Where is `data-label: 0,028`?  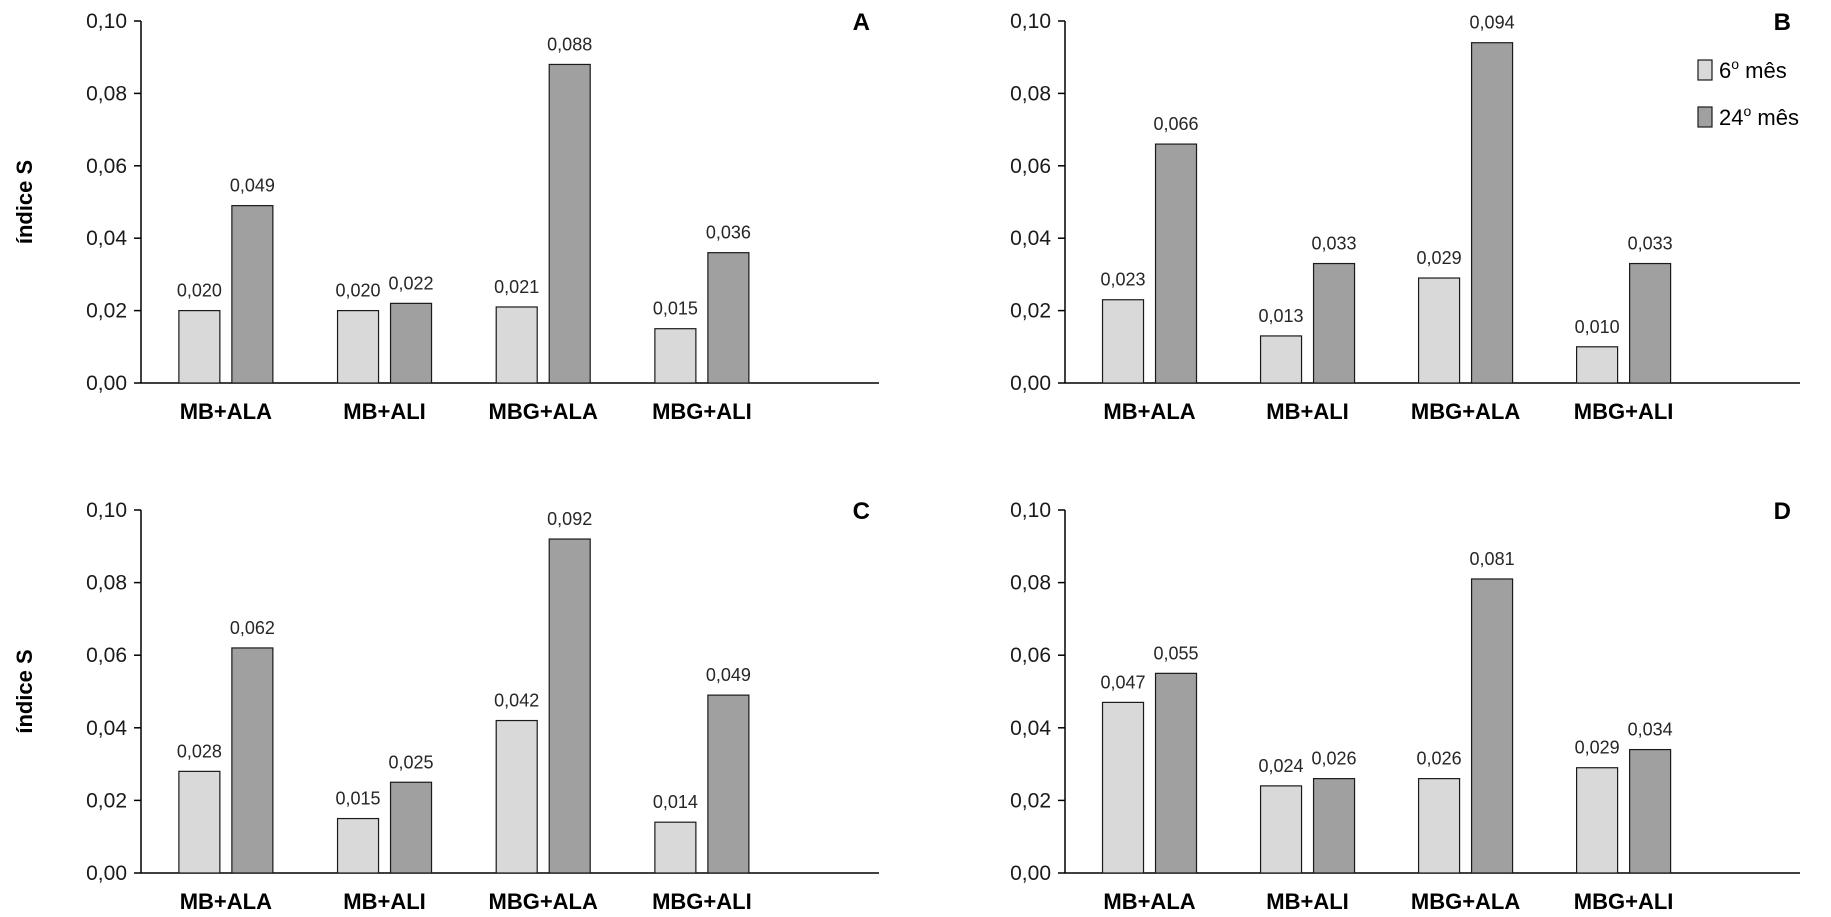 data-label: 0,028 is located at coordinates (199, 751).